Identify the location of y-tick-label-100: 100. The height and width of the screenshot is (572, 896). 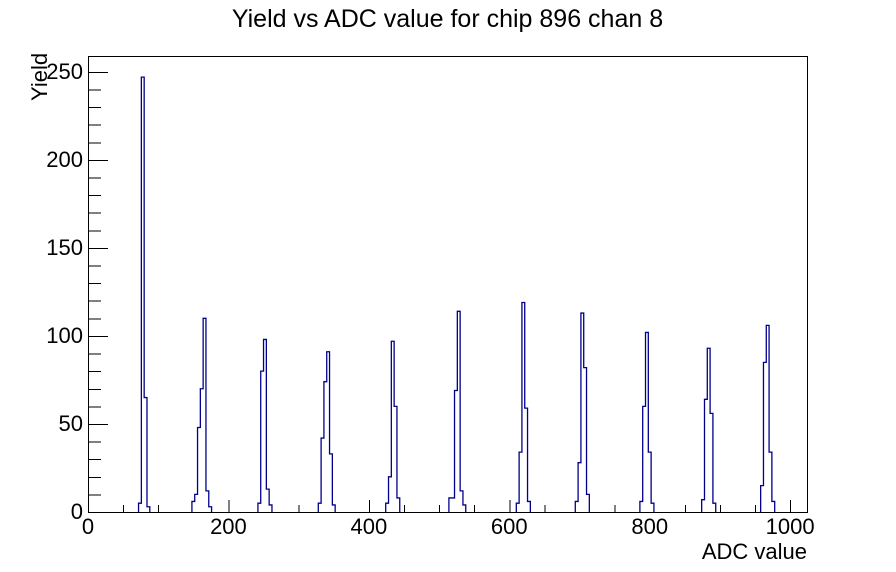
(64, 335).